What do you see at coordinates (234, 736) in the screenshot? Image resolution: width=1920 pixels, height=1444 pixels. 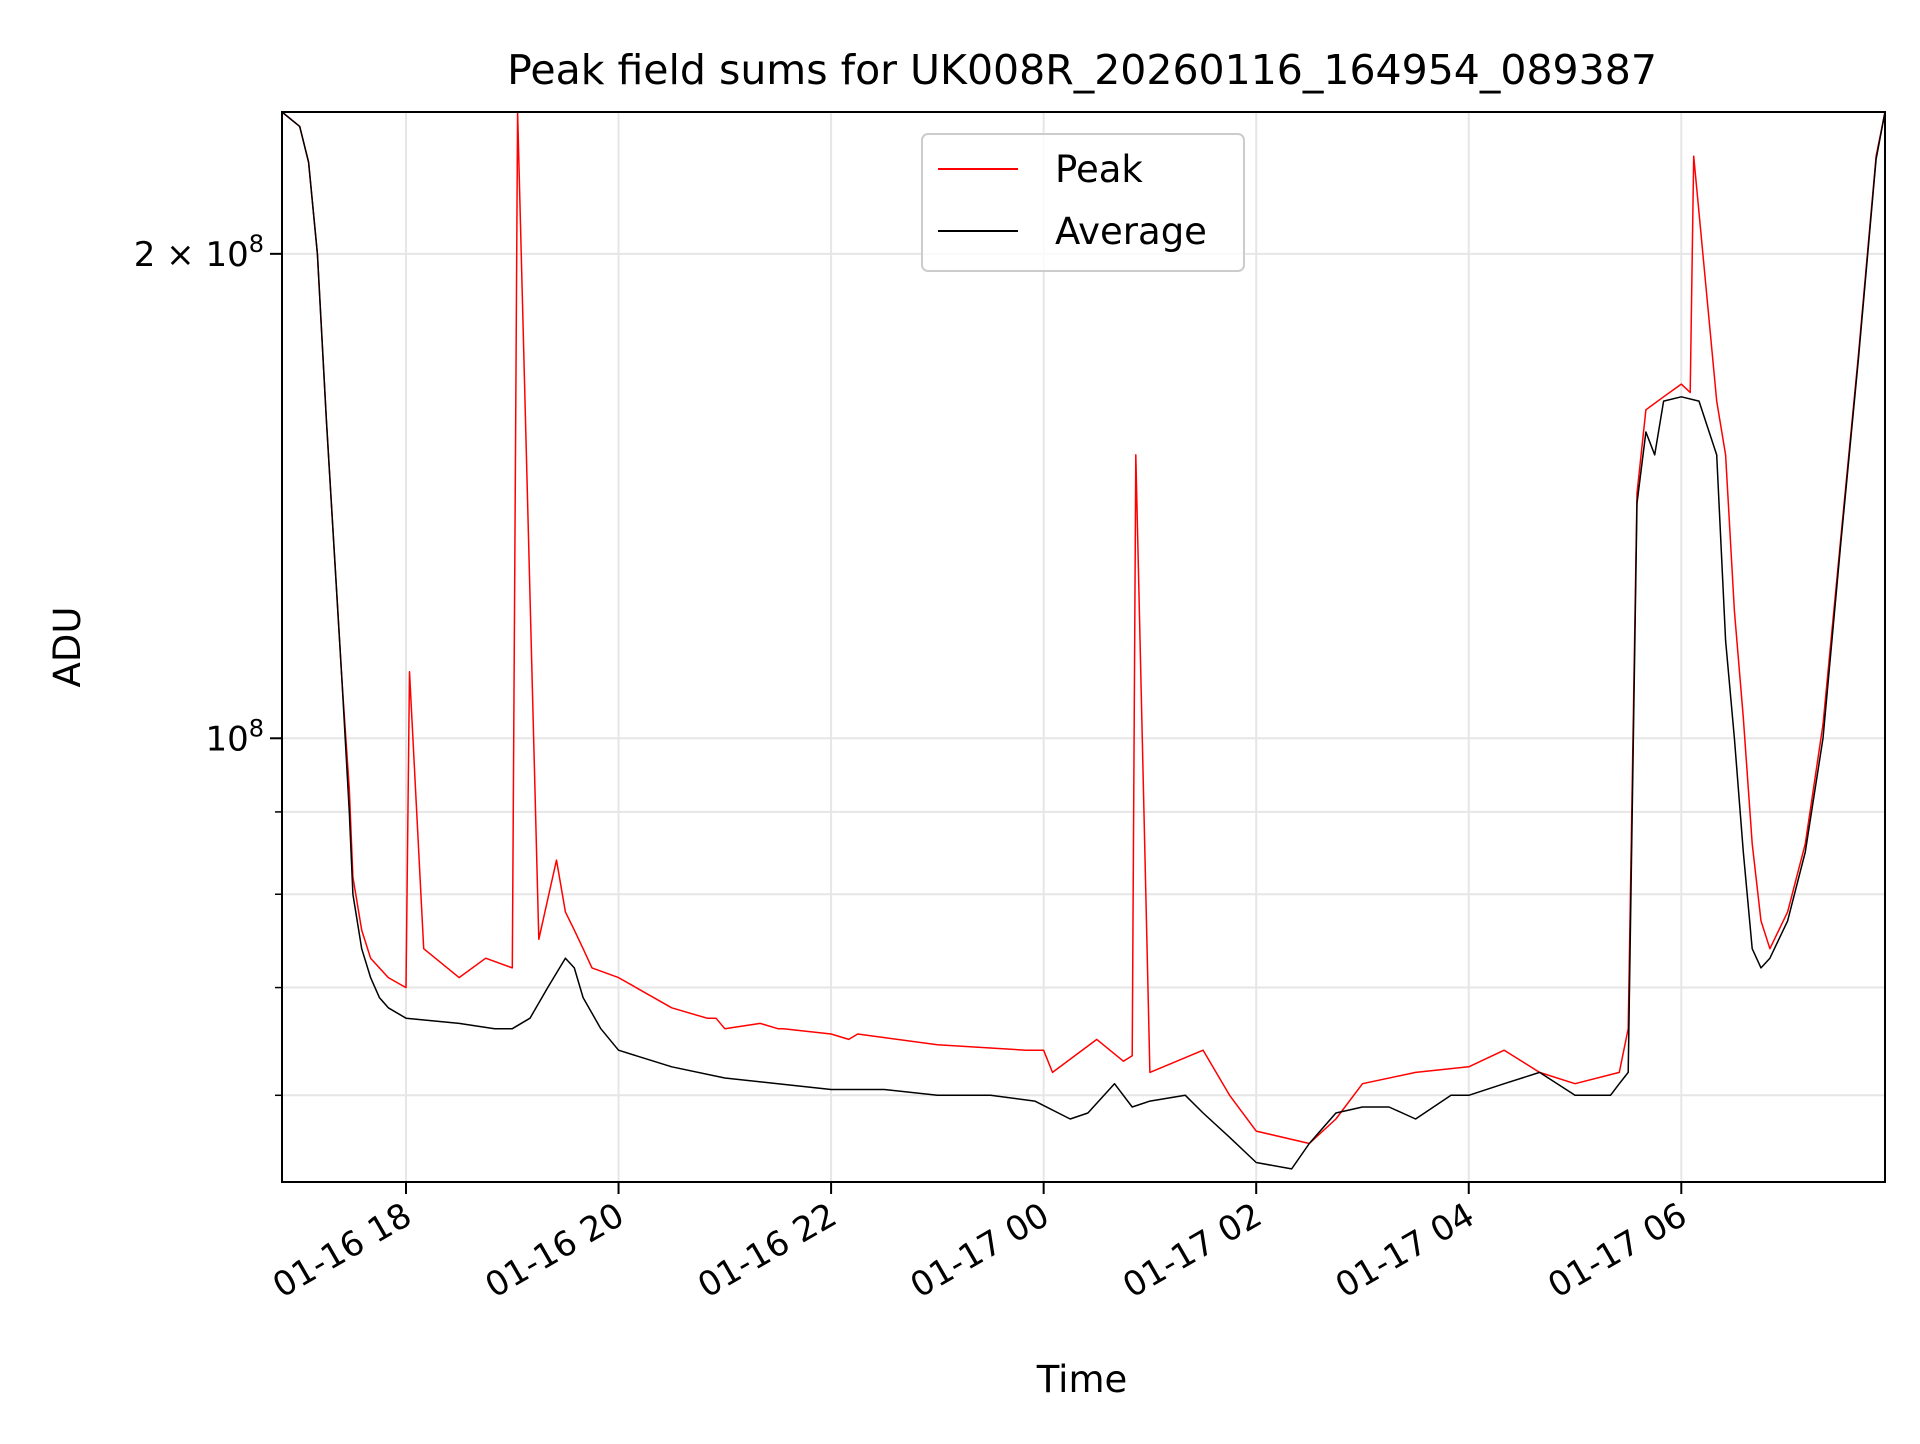 I see `y-tick-label: 108` at bounding box center [234, 736].